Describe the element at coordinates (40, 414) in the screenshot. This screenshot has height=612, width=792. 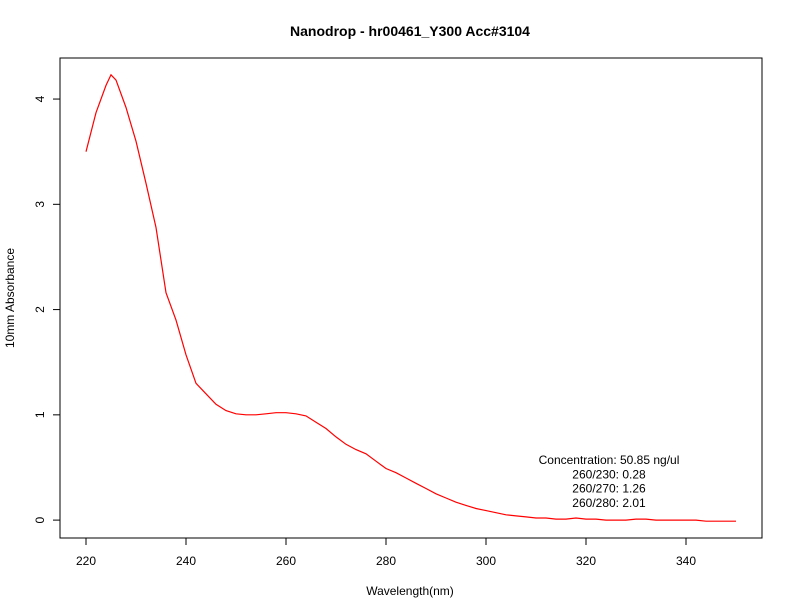
I see `y-tick-label: 1` at that location.